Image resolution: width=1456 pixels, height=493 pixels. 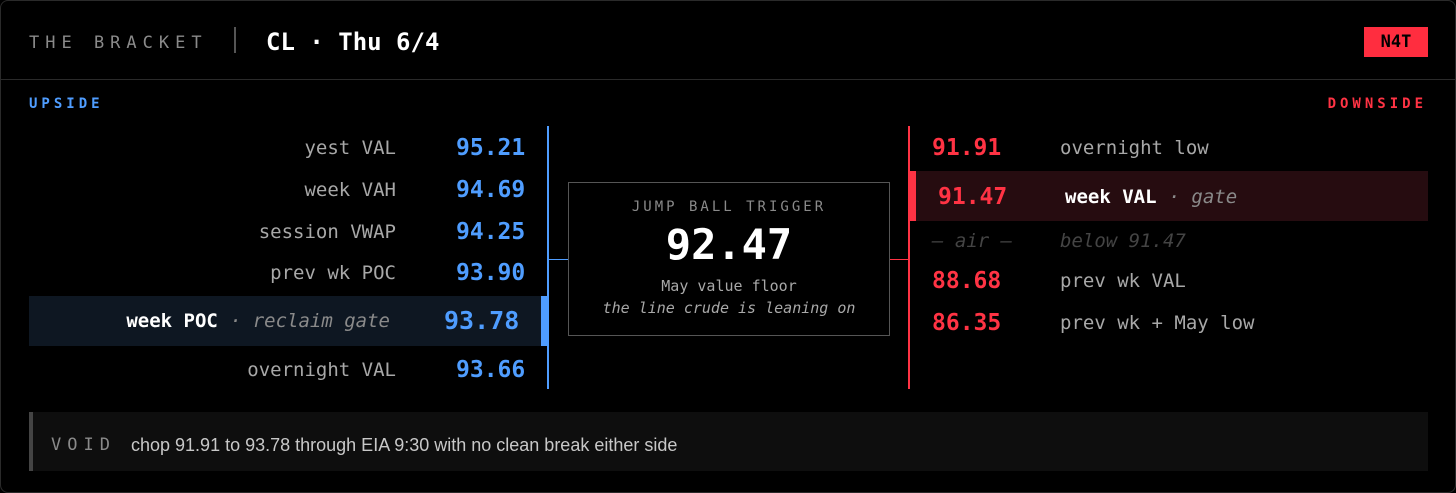 What do you see at coordinates (972, 241) in the screenshot?
I see `level-value: — air —` at bounding box center [972, 241].